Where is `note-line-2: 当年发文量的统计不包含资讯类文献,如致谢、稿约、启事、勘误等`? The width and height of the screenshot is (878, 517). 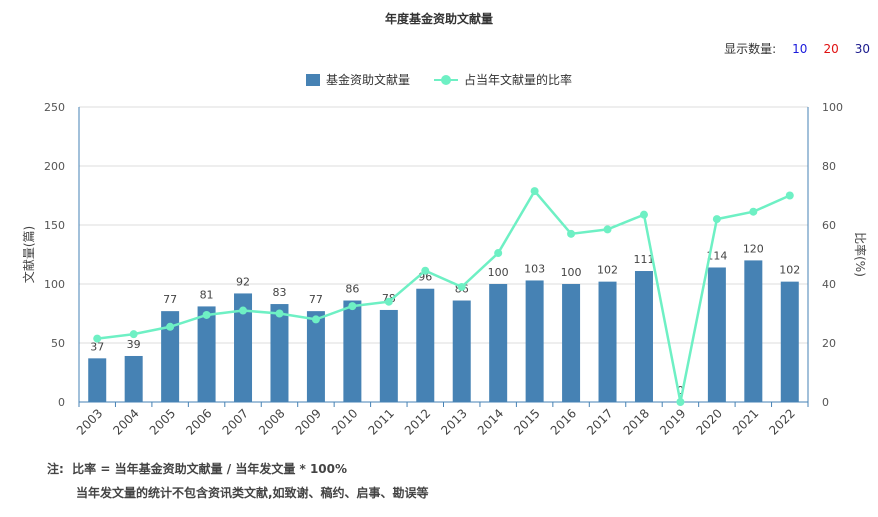
note-line-2: 当年发文量的统计不包含资讯类文献,如致谢、稿约、启事、勘误等 is located at coordinates (252, 493).